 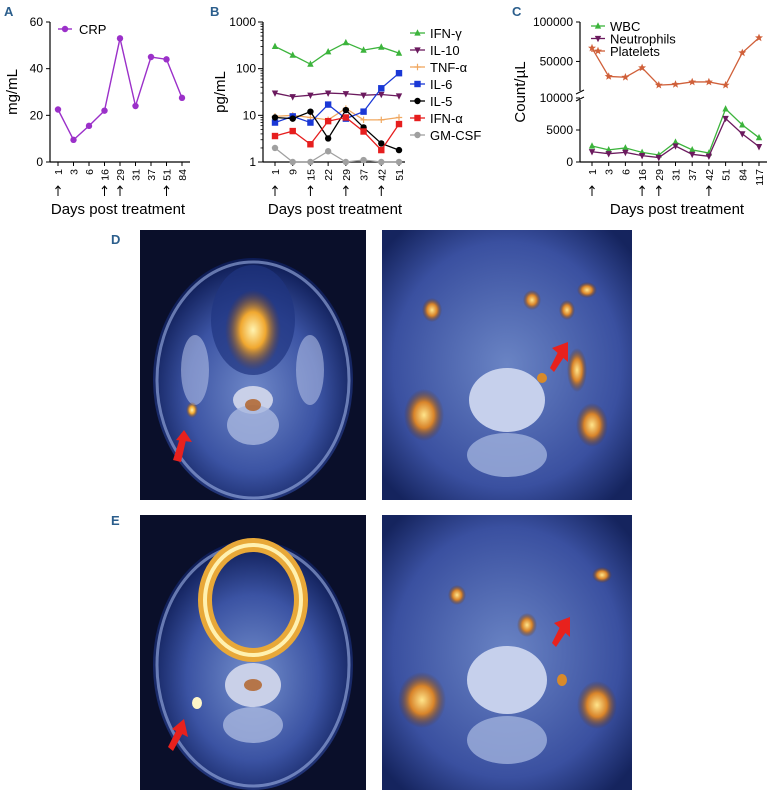 What do you see at coordinates (337, 155) in the screenshot?
I see `series-gm-csf` at bounding box center [337, 155].